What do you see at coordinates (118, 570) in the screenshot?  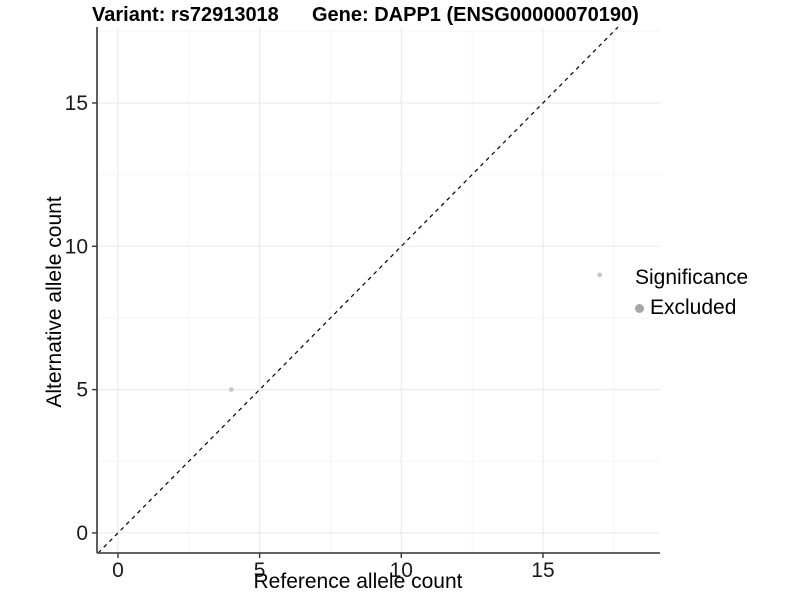 I see `x-tick-label: 0` at bounding box center [118, 570].